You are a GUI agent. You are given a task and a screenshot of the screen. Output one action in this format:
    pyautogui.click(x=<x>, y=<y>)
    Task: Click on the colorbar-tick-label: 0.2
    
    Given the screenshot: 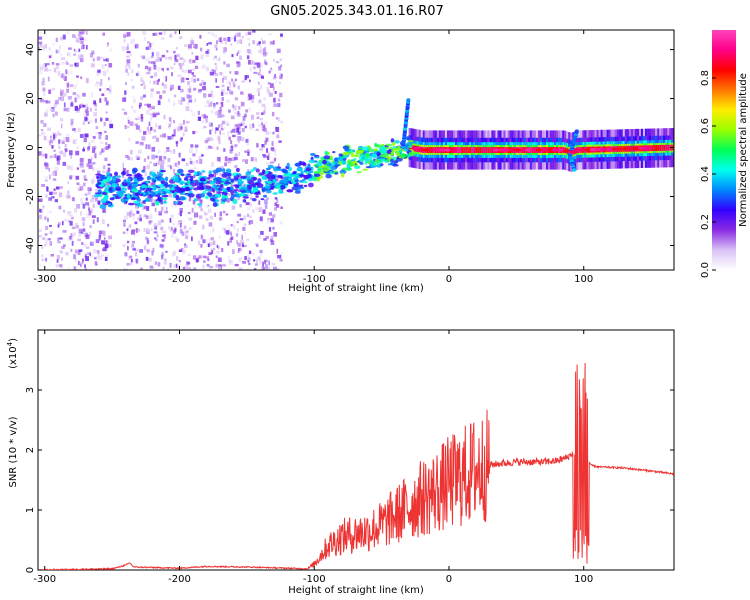 What is the action you would take?
    pyautogui.click(x=705, y=222)
    